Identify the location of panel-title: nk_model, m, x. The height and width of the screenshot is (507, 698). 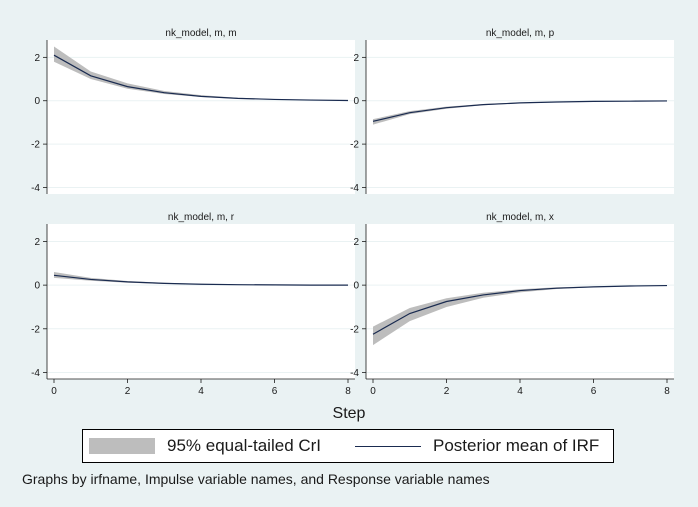
(520, 217).